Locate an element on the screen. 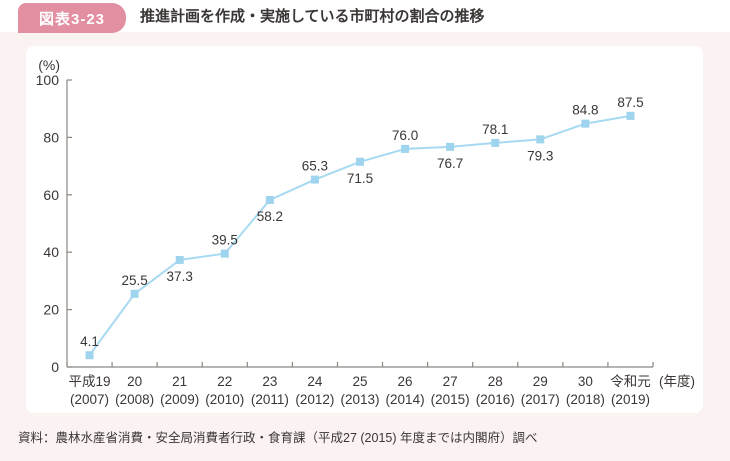 This screenshot has height=461, width=730. y-tick-label: 40 is located at coordinates (51, 252).